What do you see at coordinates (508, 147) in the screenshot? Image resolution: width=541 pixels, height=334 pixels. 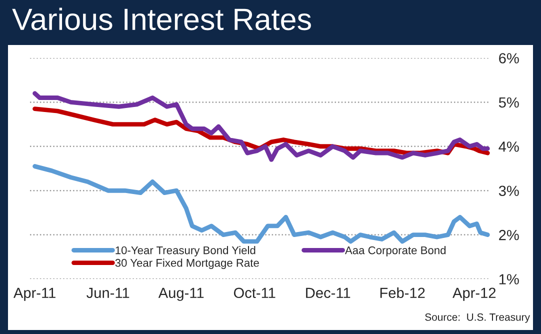 I see `y-tick-label: 4%` at bounding box center [508, 147].